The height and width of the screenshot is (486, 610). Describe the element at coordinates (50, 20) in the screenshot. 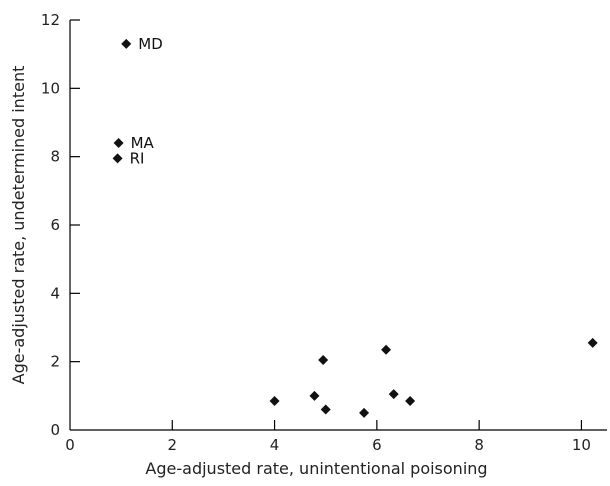

I see `y-tick-label: 12` at that location.